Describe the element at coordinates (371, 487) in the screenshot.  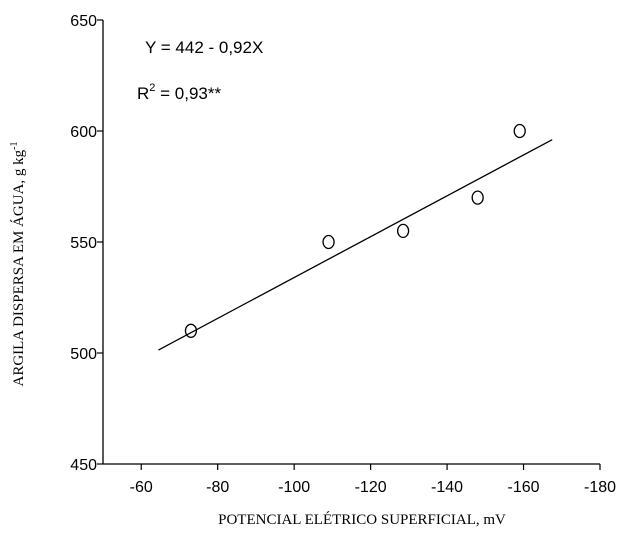
I see `x-tick-label: -120` at that location.